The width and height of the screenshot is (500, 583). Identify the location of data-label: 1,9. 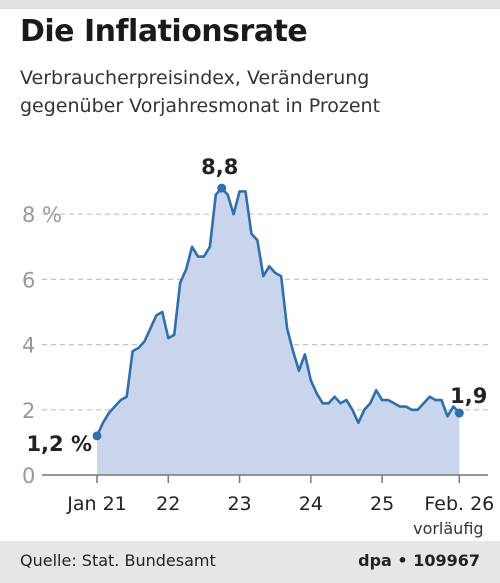
(468, 396).